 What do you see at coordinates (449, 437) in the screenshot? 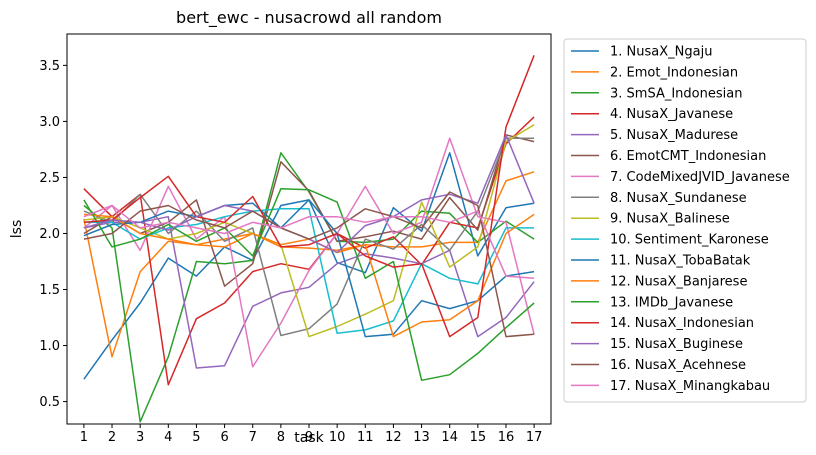
I see `x-tick-label: 14` at bounding box center [449, 437].